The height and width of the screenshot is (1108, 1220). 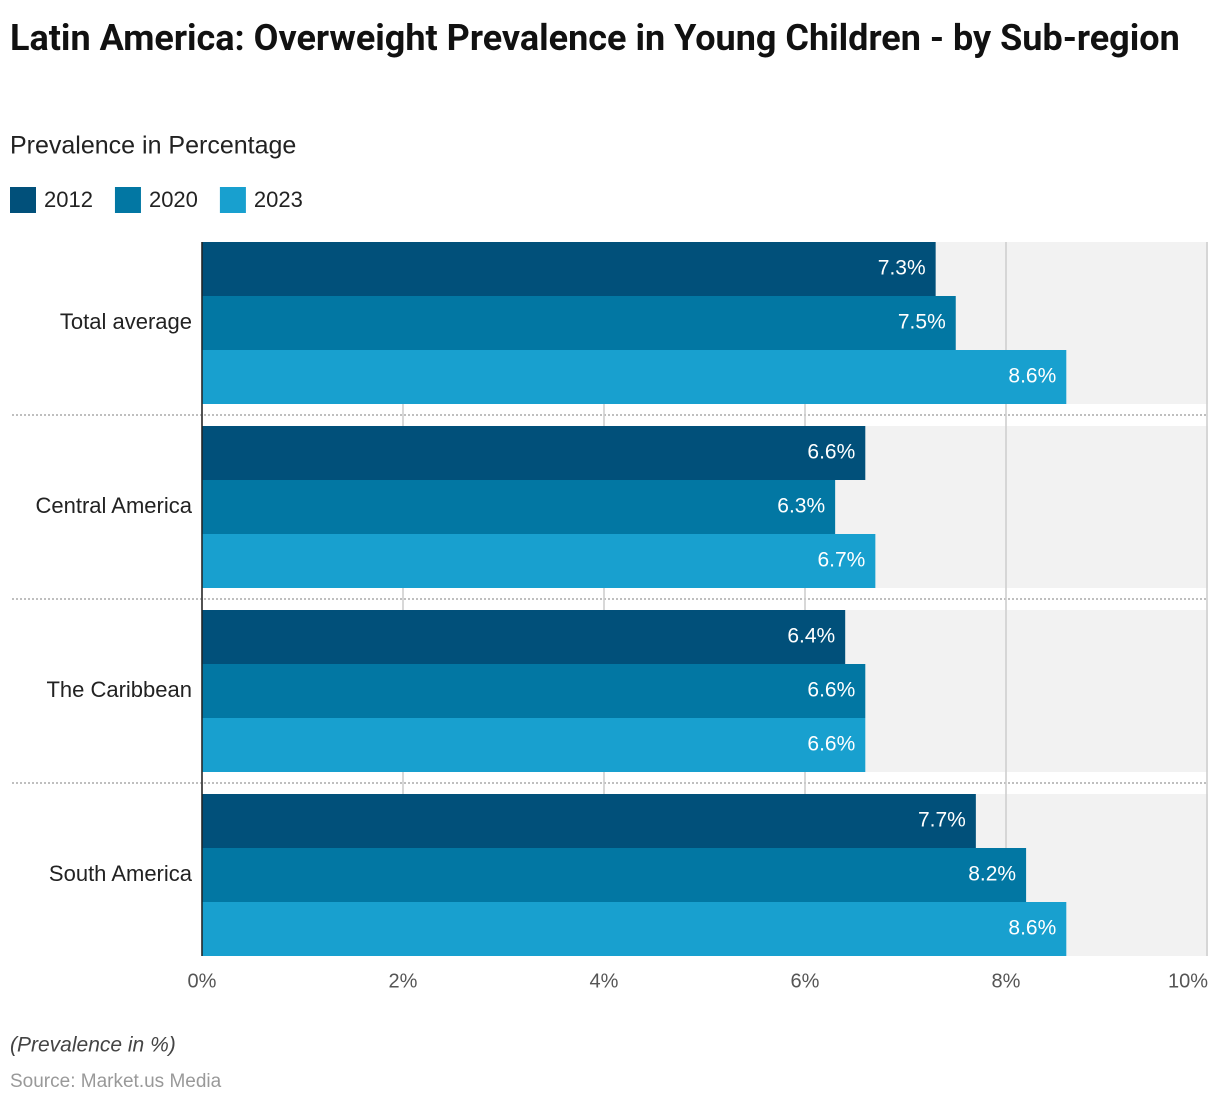 I want to click on data-label: 7.5%, so click(x=922, y=322).